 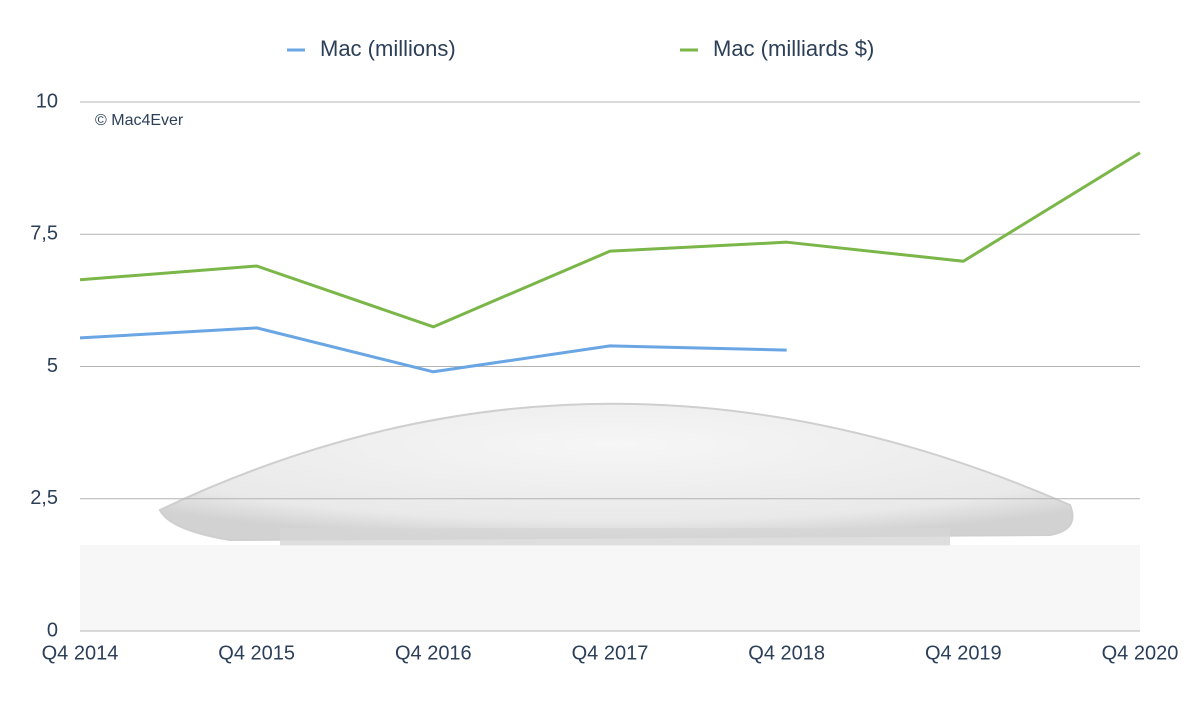 I want to click on x-tick-label: Q4 2020, so click(x=1140, y=653).